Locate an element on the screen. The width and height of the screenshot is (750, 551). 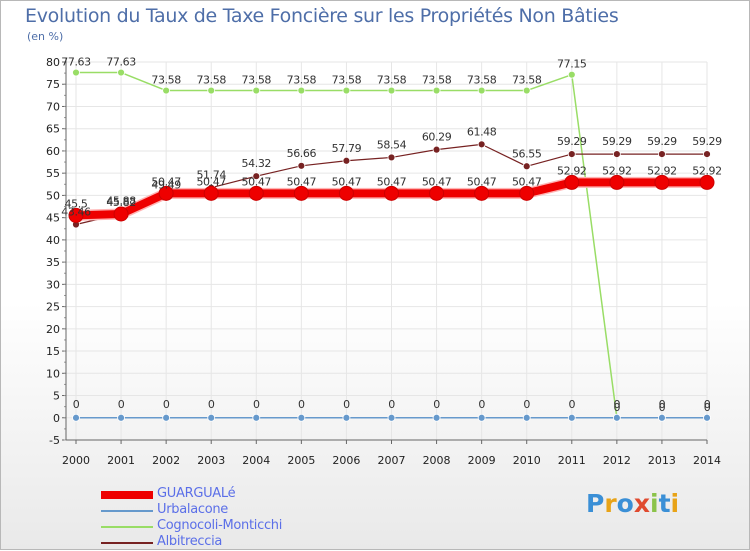
x-tick-label: 2014 is located at coordinates (707, 460).